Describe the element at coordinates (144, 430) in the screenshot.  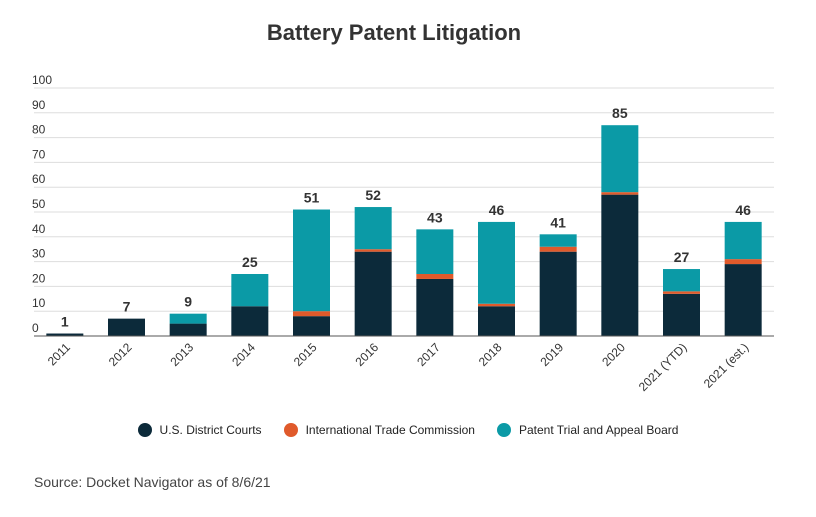
I see `legend-swatch-district` at that location.